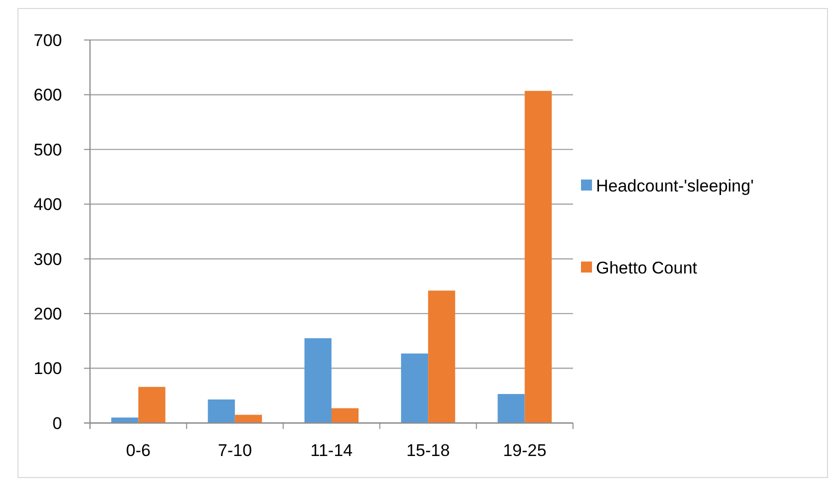 This screenshot has width=836, height=486. What do you see at coordinates (57, 423) in the screenshot?
I see `y-tick-label: 0` at bounding box center [57, 423].